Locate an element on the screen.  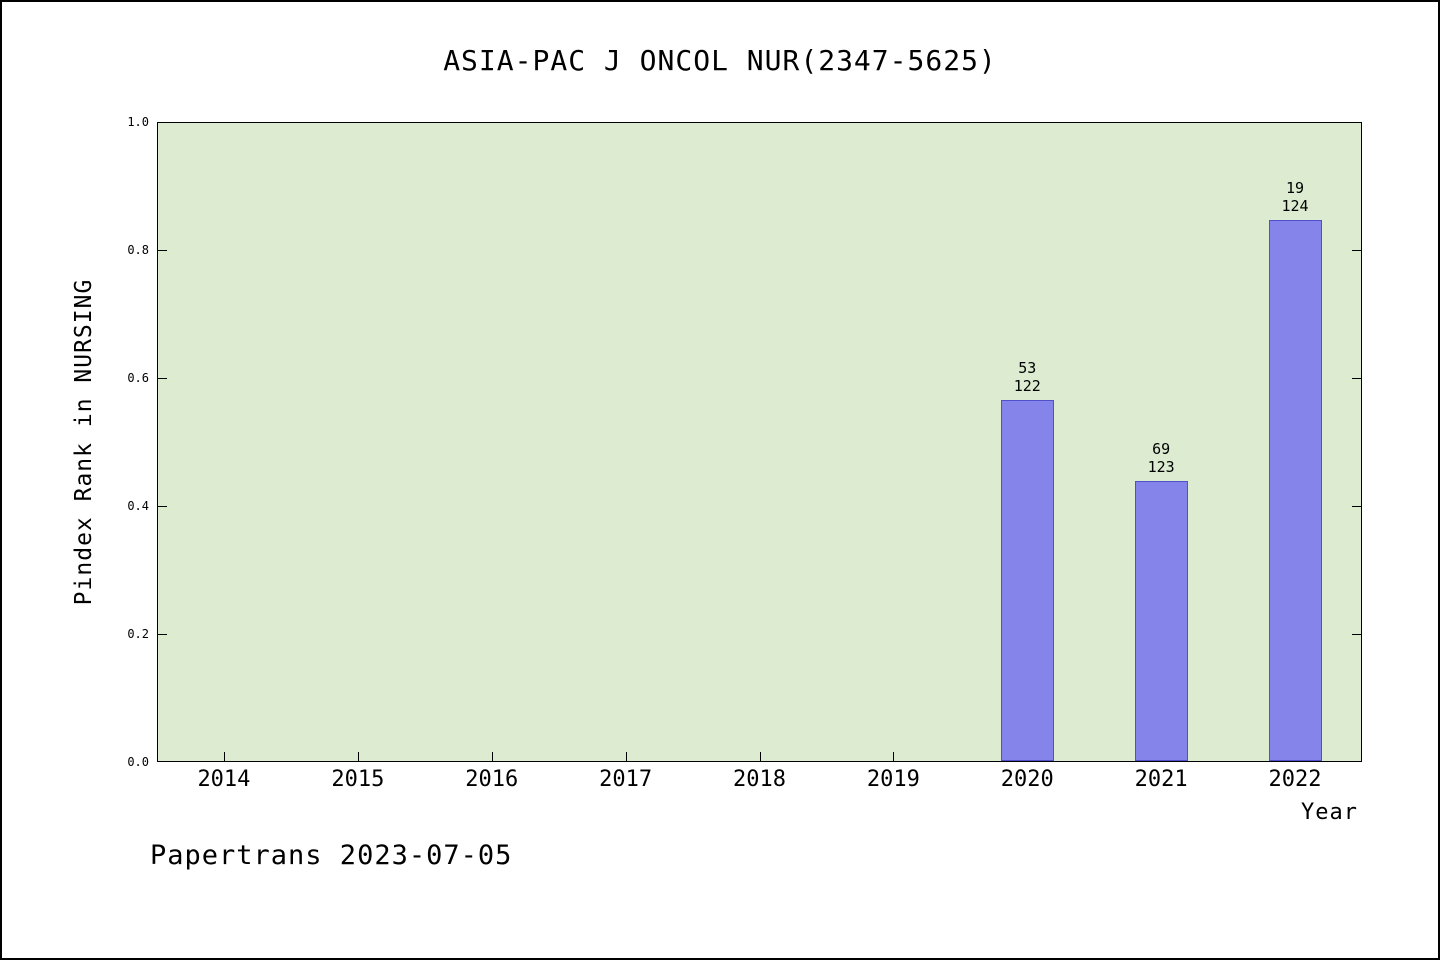
y-tick-label: 0.0 is located at coordinates (138, 762).